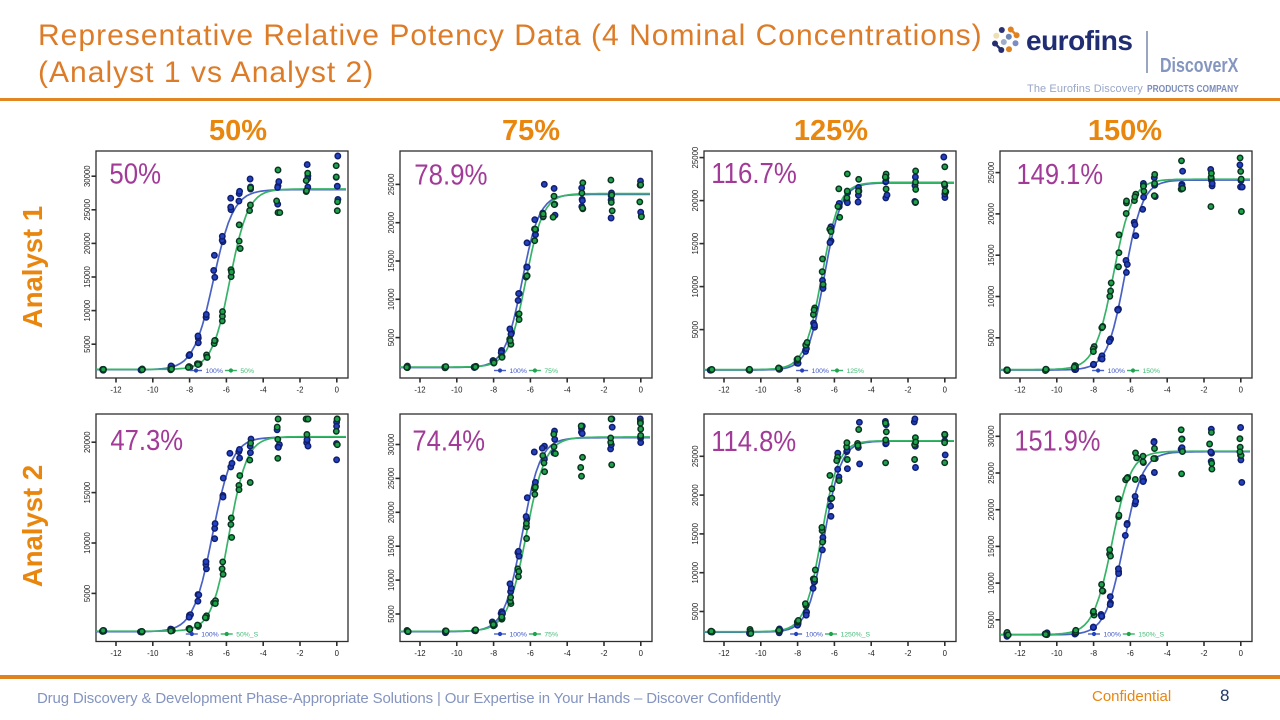 Image resolution: width=1280 pixels, height=720 pixels. I want to click on svg-text: 125%, so click(855, 371).